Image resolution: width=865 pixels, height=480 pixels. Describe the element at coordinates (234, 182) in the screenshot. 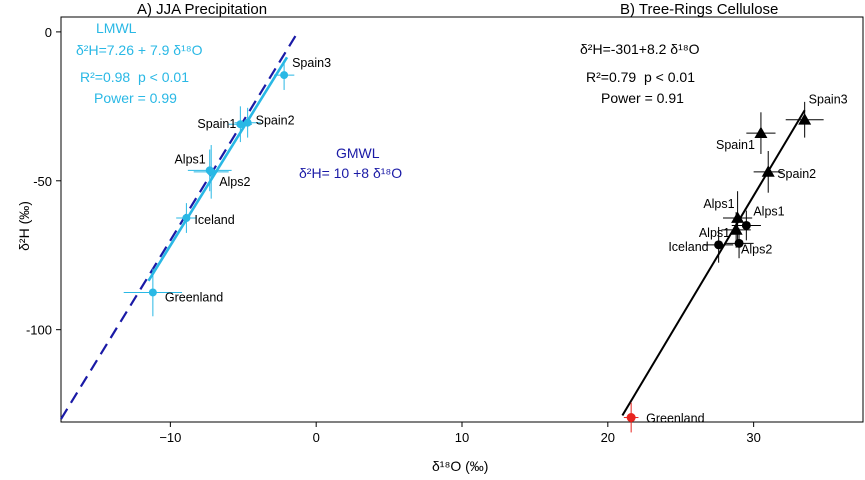

I see `precip-label-alps2: Alps2` at that location.